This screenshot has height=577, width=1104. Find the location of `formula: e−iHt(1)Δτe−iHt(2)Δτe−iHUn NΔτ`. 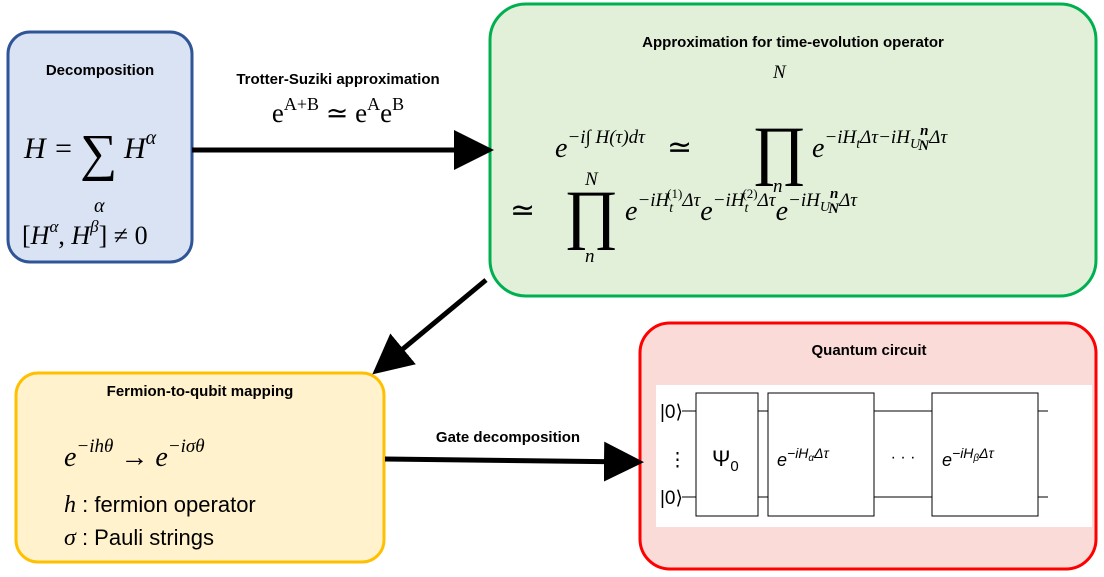

formula: e−iHt(1)Δτe−iHt(2)Δτe−iHUn NΔτ is located at coordinates (741, 206).